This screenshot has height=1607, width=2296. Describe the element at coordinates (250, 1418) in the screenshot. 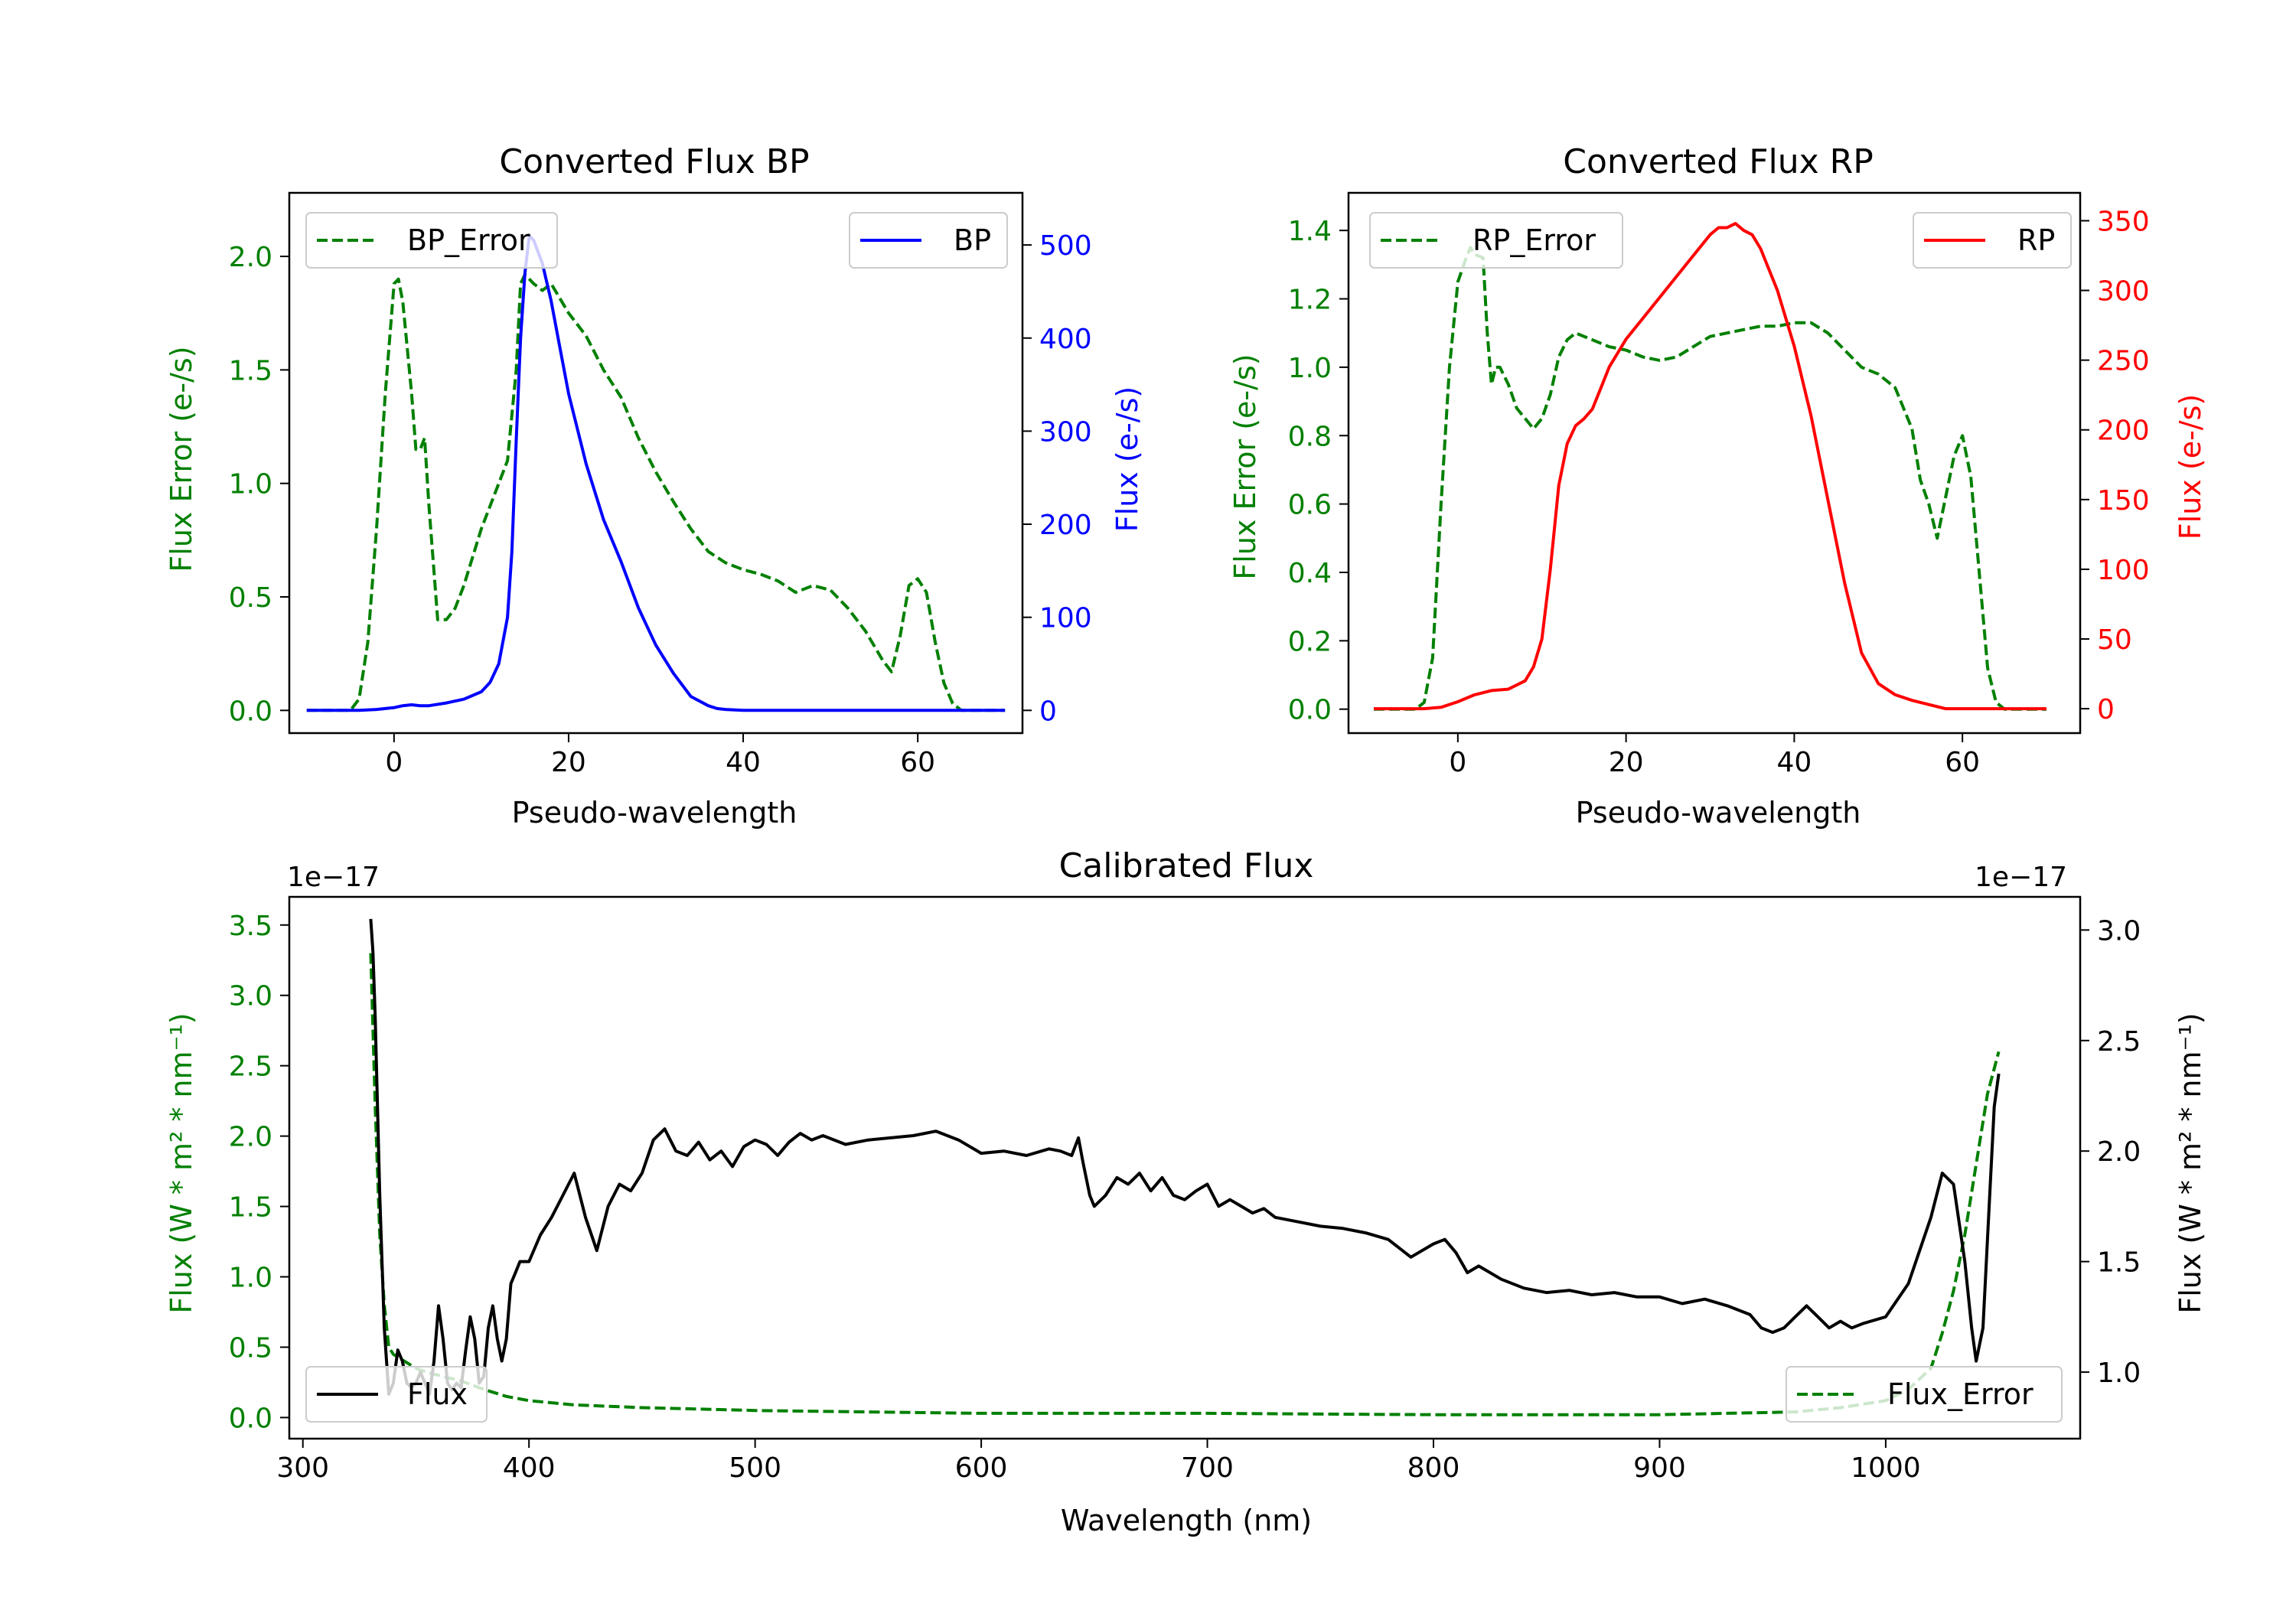

I see `cal-left-tick-label: 0.0` at that location.